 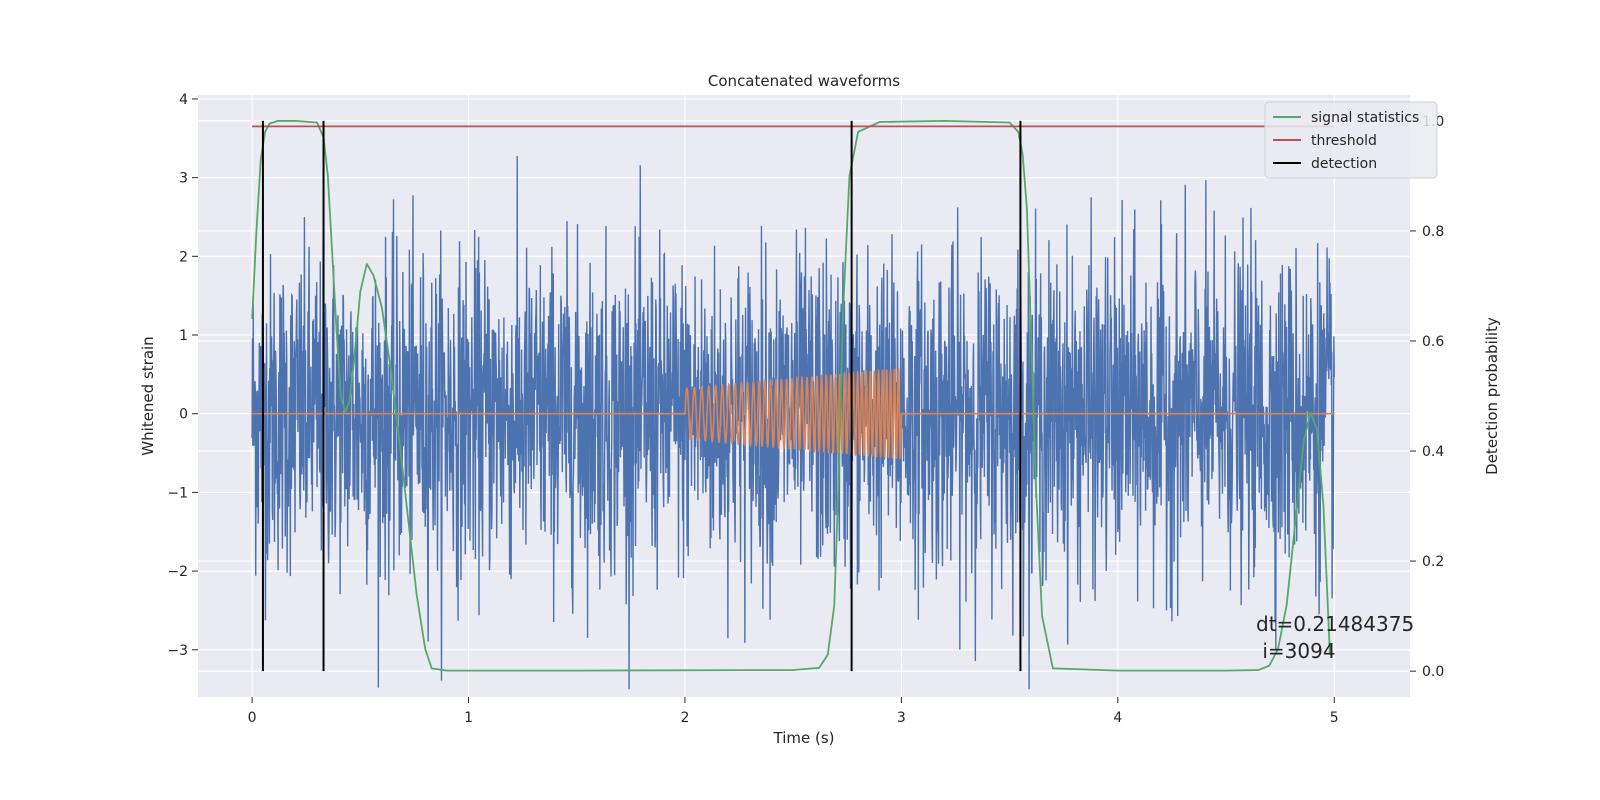 What do you see at coordinates (793, 414) in the screenshot?
I see `template-chirp-line` at bounding box center [793, 414].